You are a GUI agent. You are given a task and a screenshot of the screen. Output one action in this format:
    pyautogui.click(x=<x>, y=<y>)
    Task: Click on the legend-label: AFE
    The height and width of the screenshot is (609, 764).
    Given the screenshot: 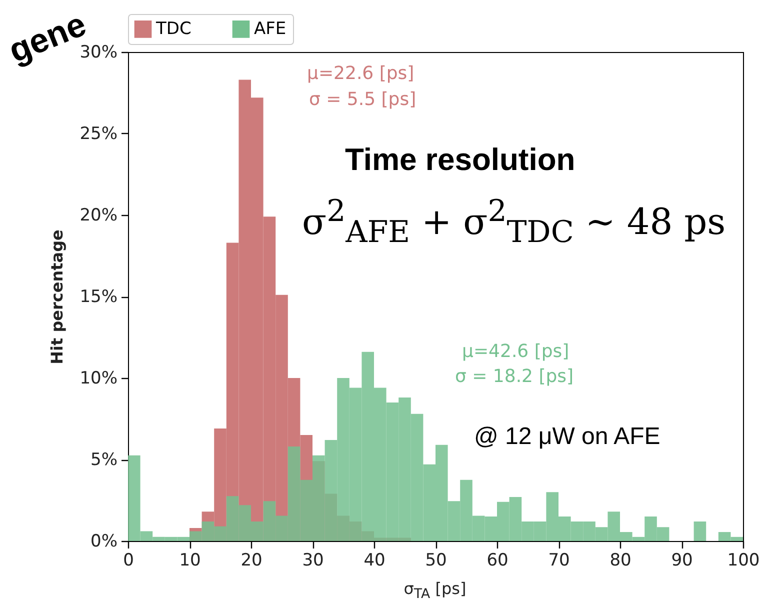 What is the action you would take?
    pyautogui.click(x=270, y=29)
    